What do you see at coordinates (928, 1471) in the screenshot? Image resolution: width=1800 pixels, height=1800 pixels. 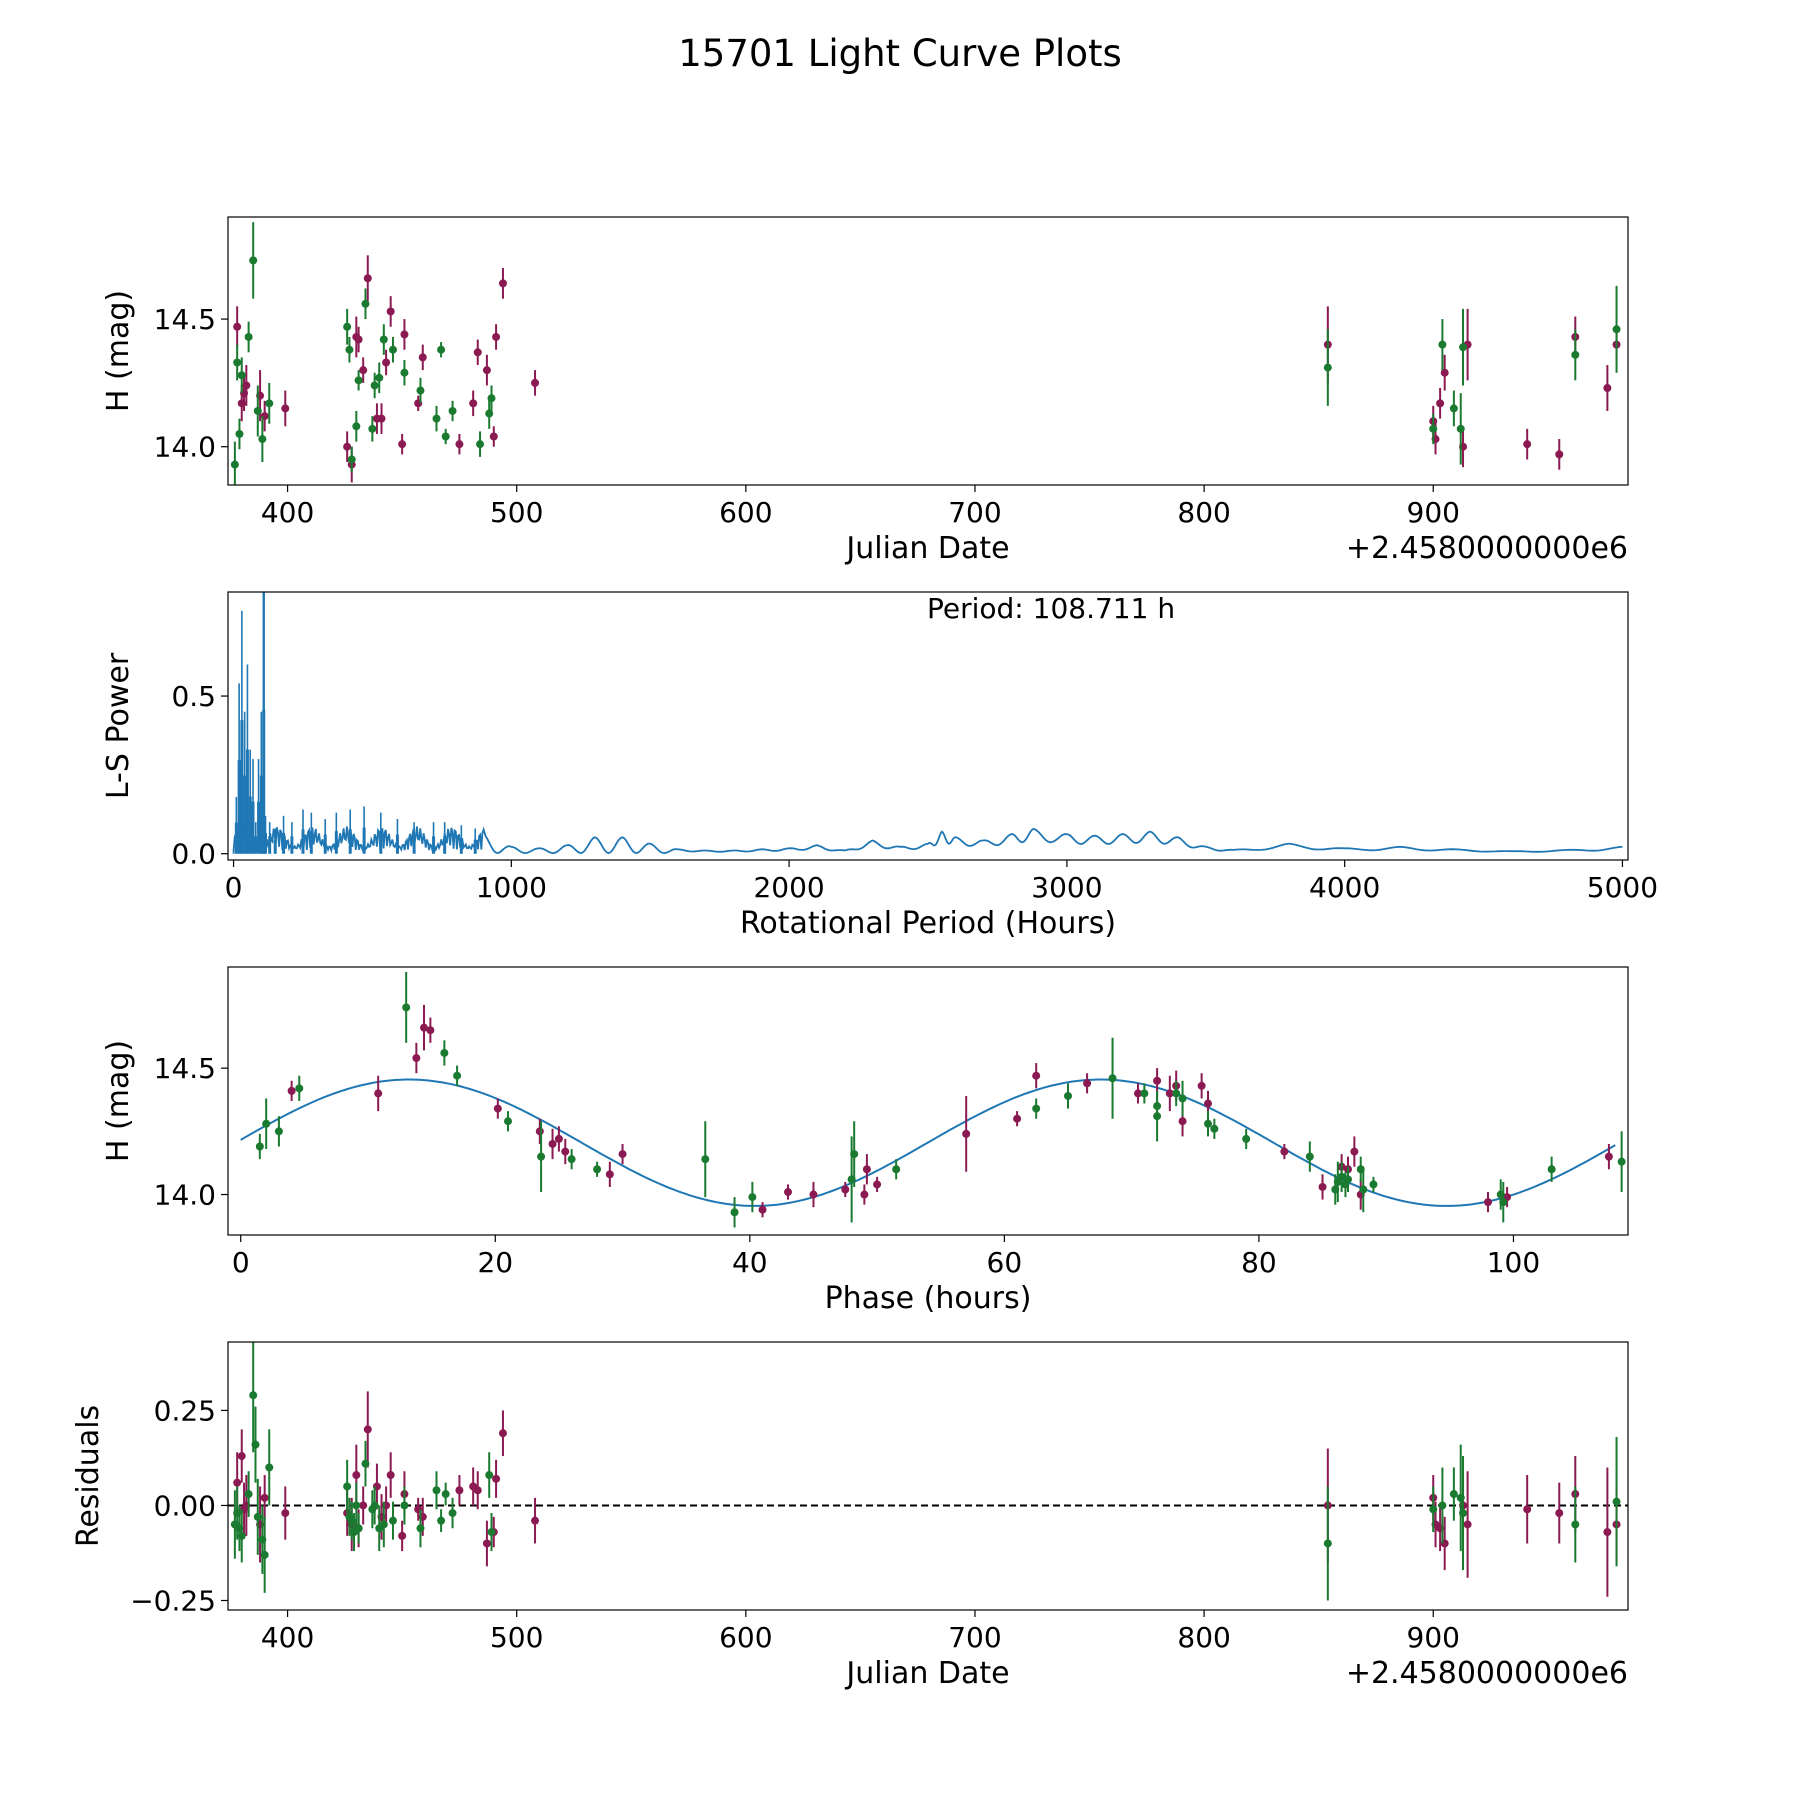 I see `residuals-data-layer` at bounding box center [928, 1471].